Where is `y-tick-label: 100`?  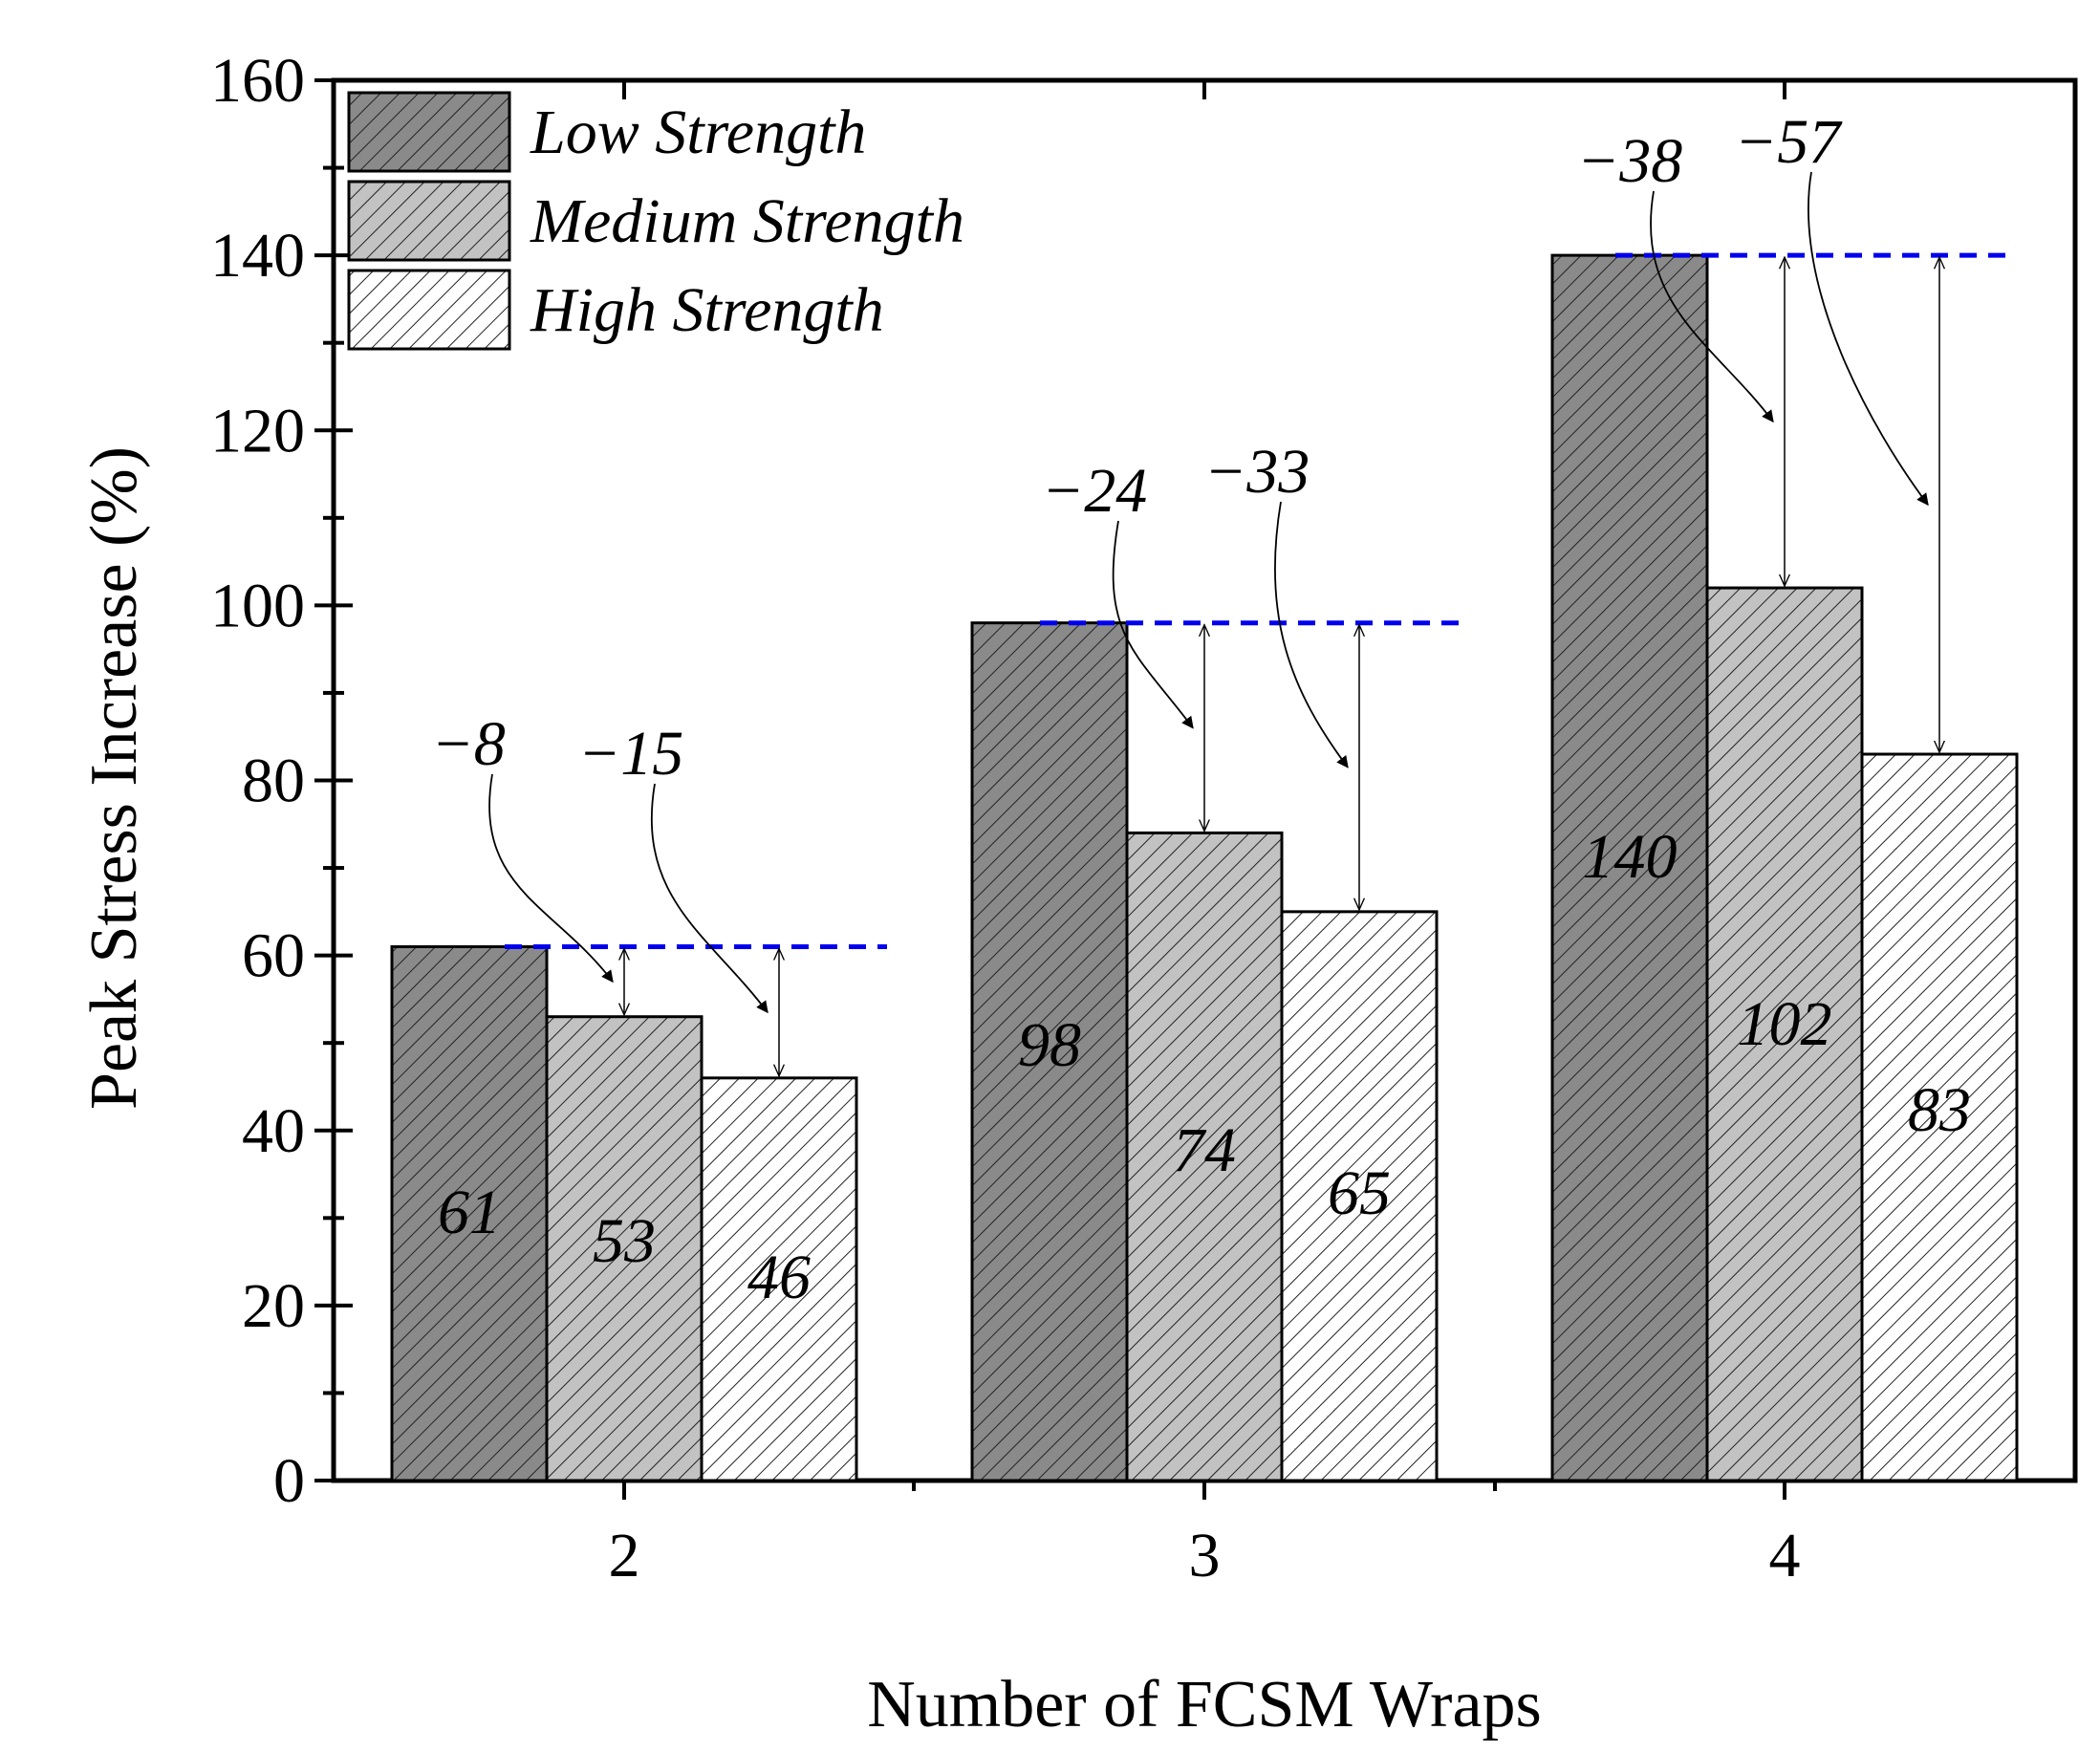 y-tick-label: 100 is located at coordinates (257, 605).